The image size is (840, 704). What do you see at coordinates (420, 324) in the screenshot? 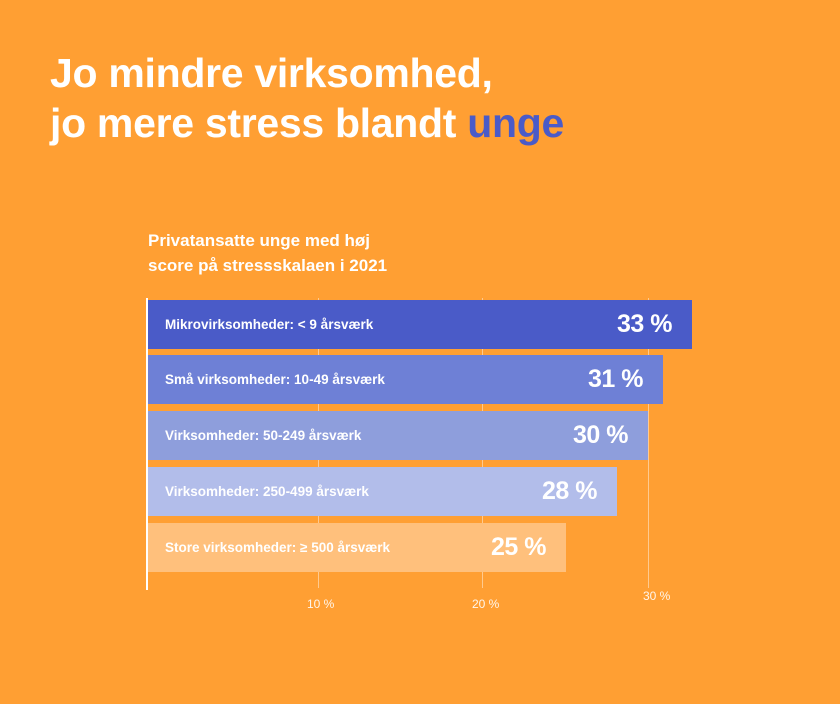
I see `bar-micro: Mikrovirksomheder: < 9 årsværk 33 %` at bounding box center [420, 324].